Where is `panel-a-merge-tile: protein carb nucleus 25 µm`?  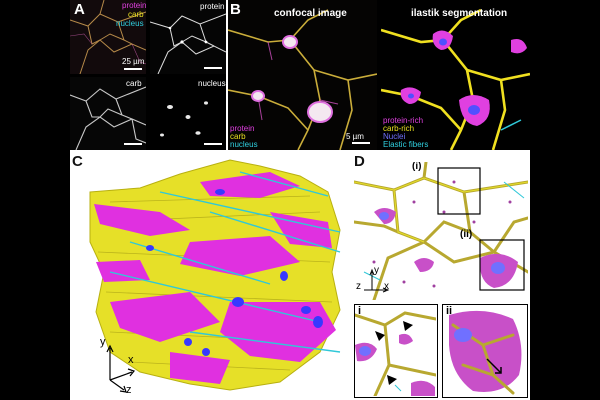 panel-a-merge-tile: protein carb nucleus 25 µm is located at coordinates (108, 37).